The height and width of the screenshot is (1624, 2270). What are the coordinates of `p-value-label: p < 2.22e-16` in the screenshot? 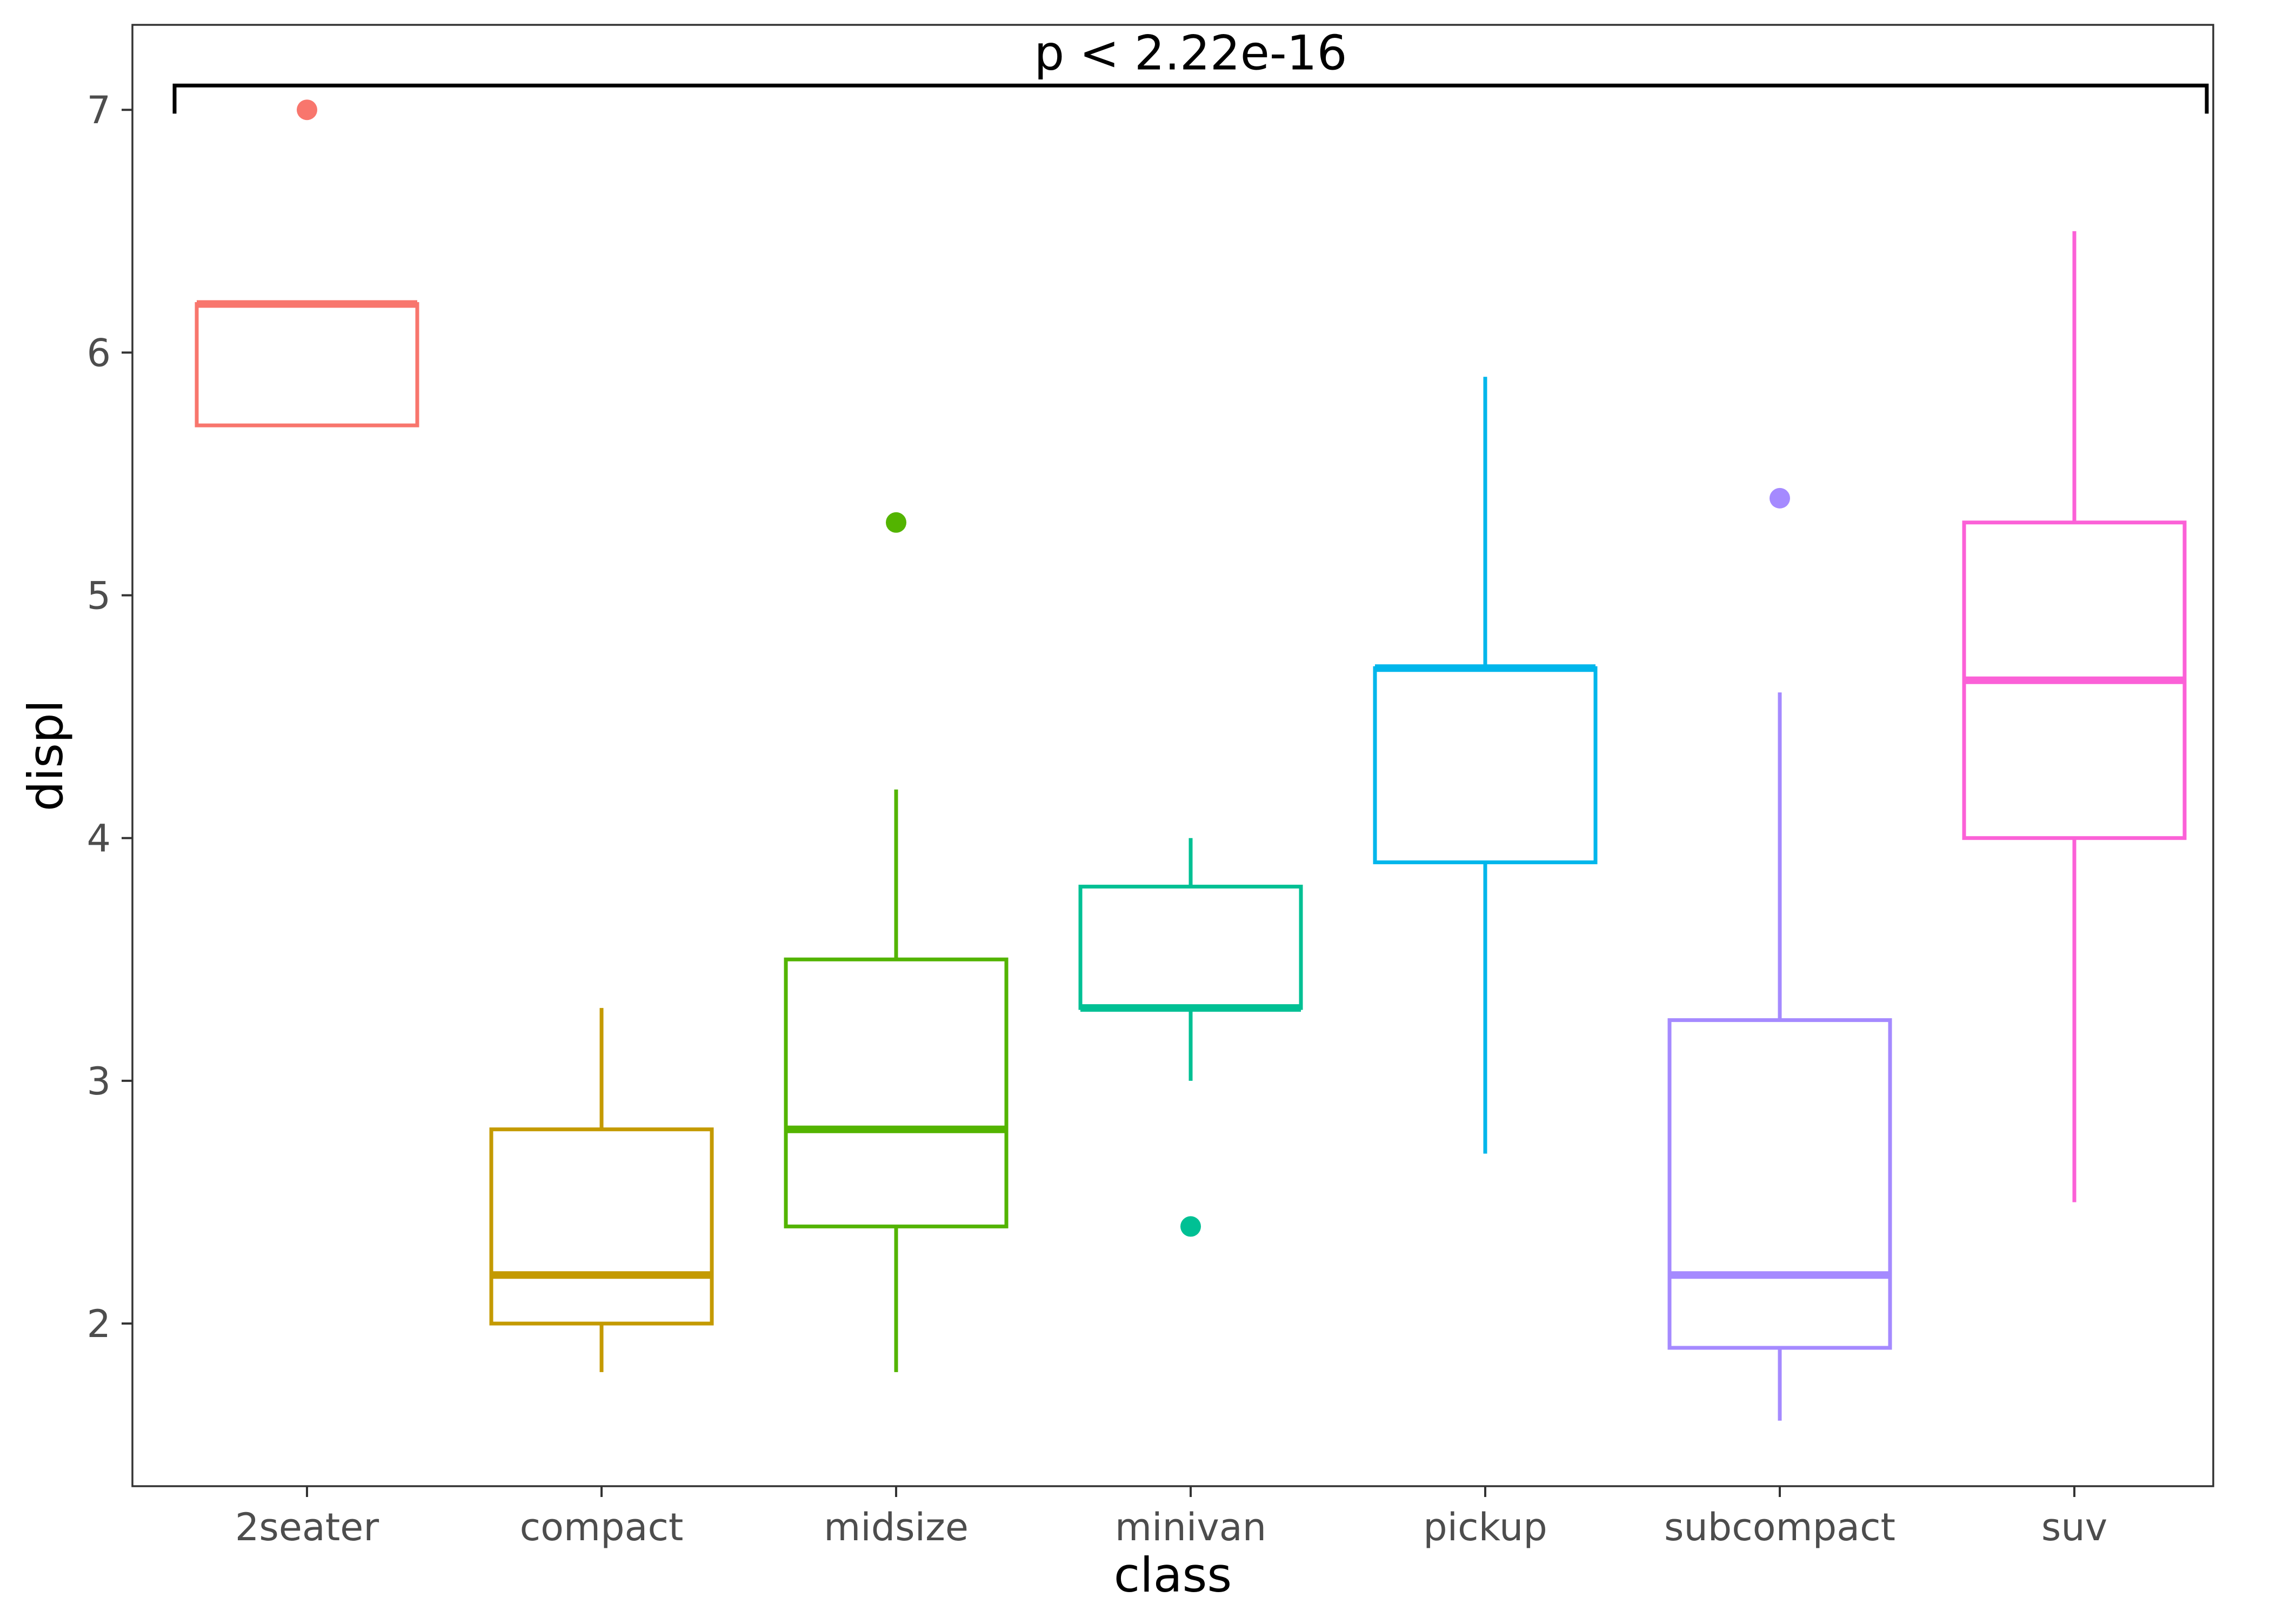 It's located at (1190, 53).